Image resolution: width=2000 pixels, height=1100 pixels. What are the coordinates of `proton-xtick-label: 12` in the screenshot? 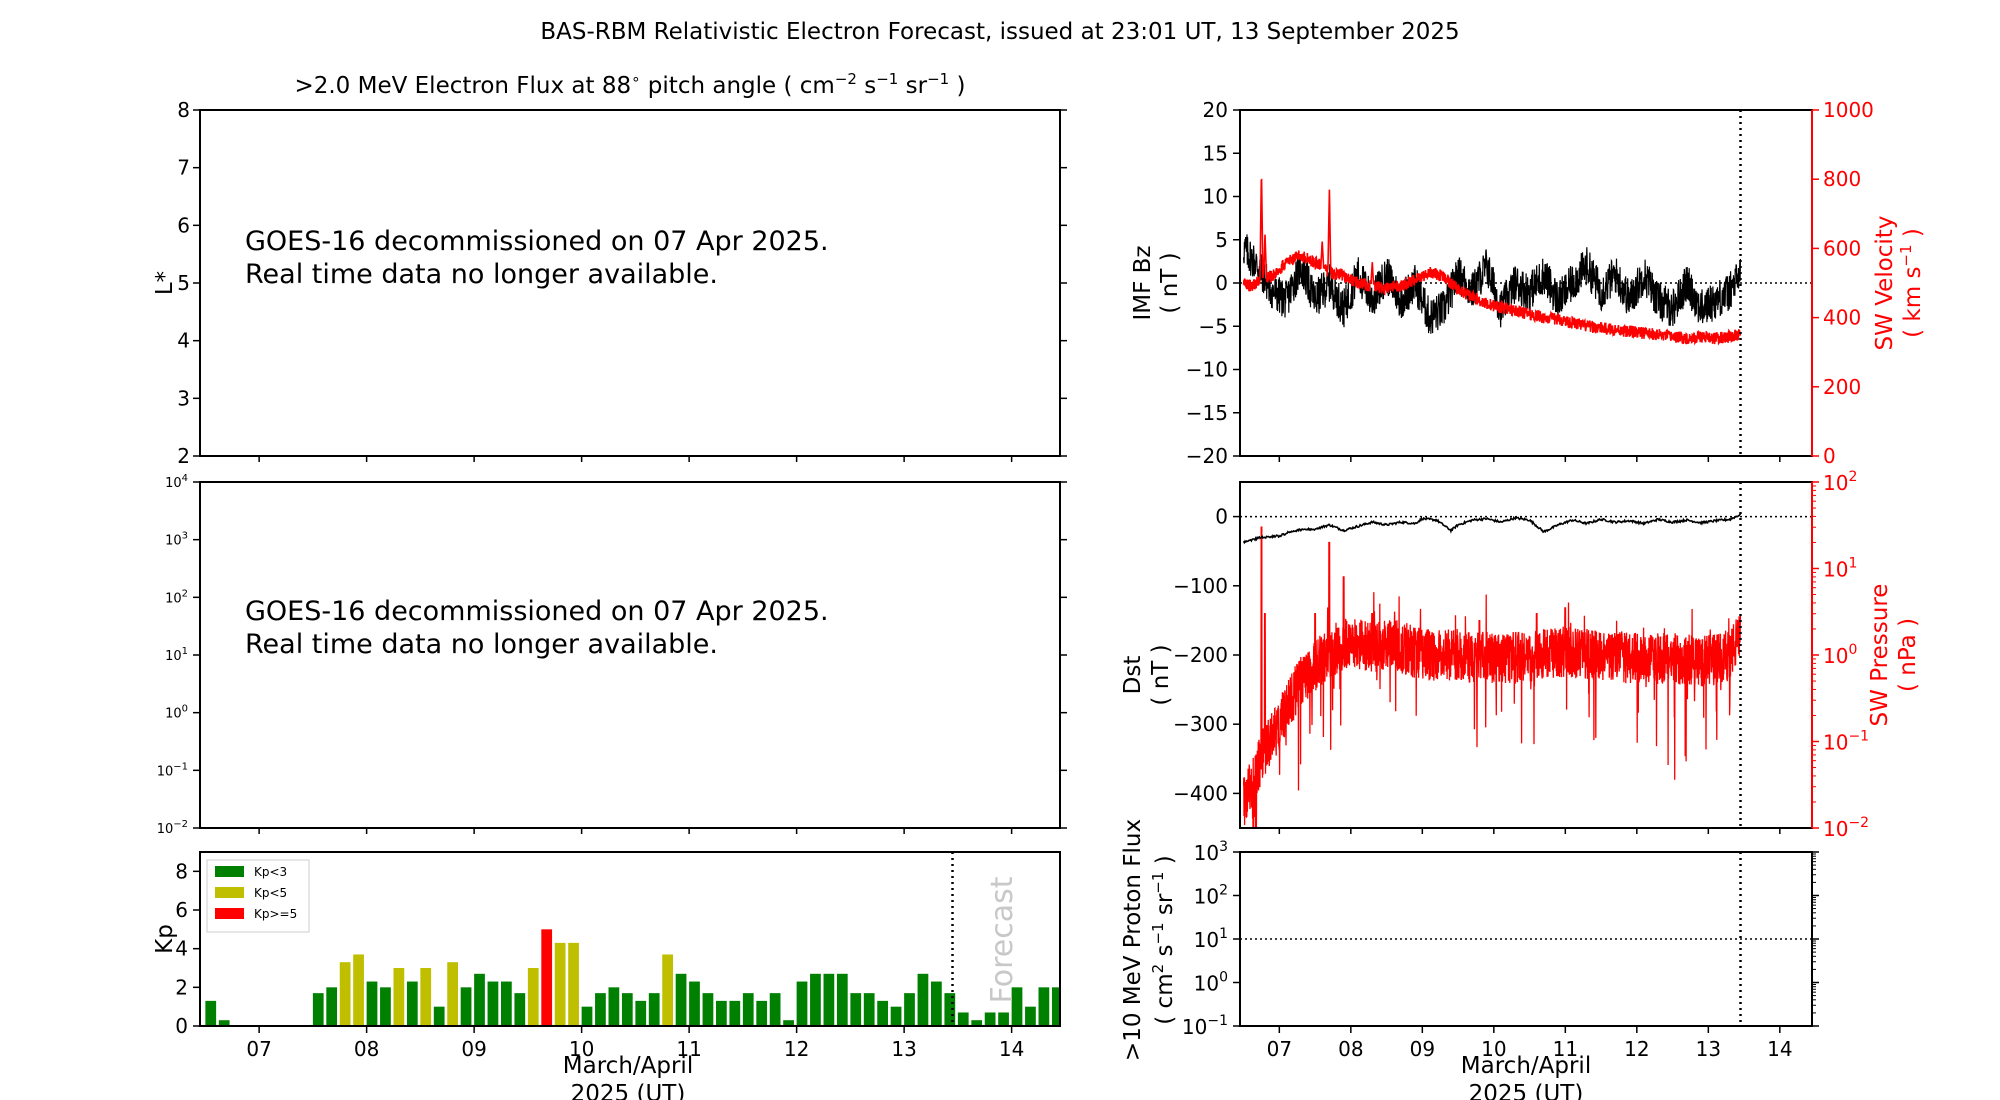 It's located at (1636, 1049).